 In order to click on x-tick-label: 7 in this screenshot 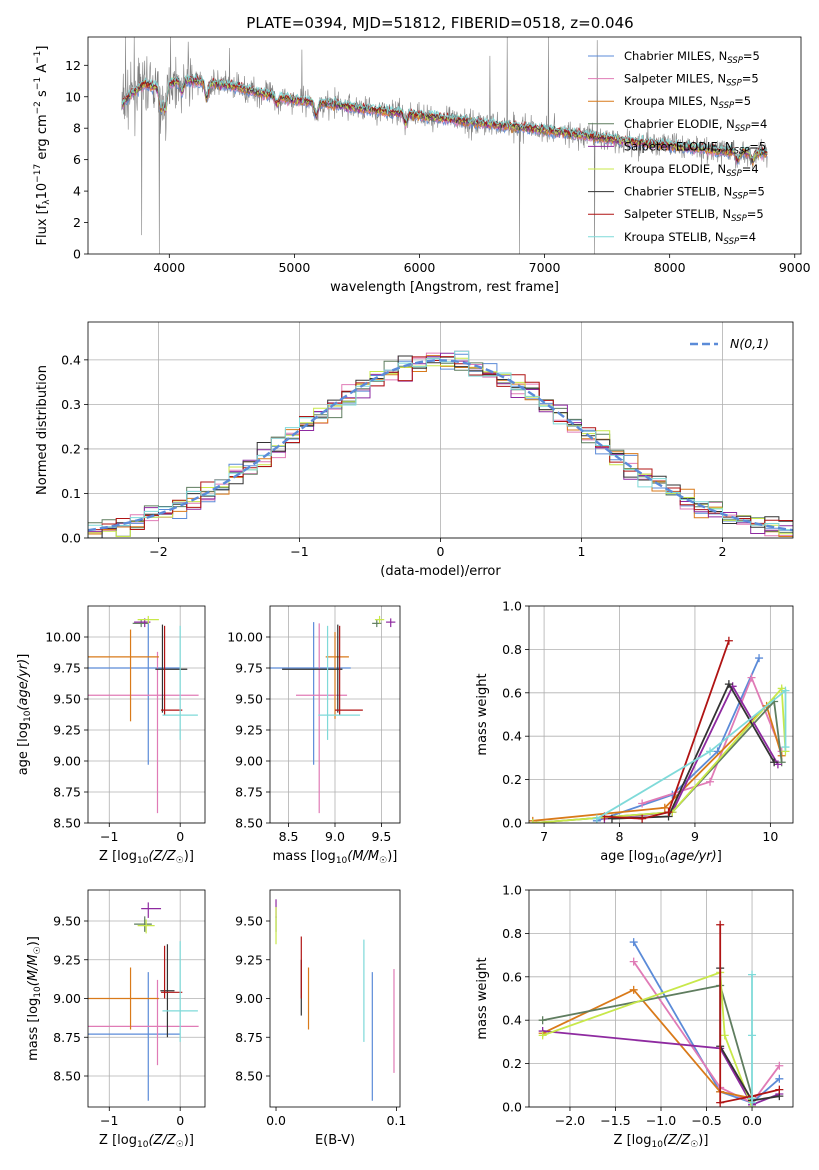, I will do `click(544, 836)`.